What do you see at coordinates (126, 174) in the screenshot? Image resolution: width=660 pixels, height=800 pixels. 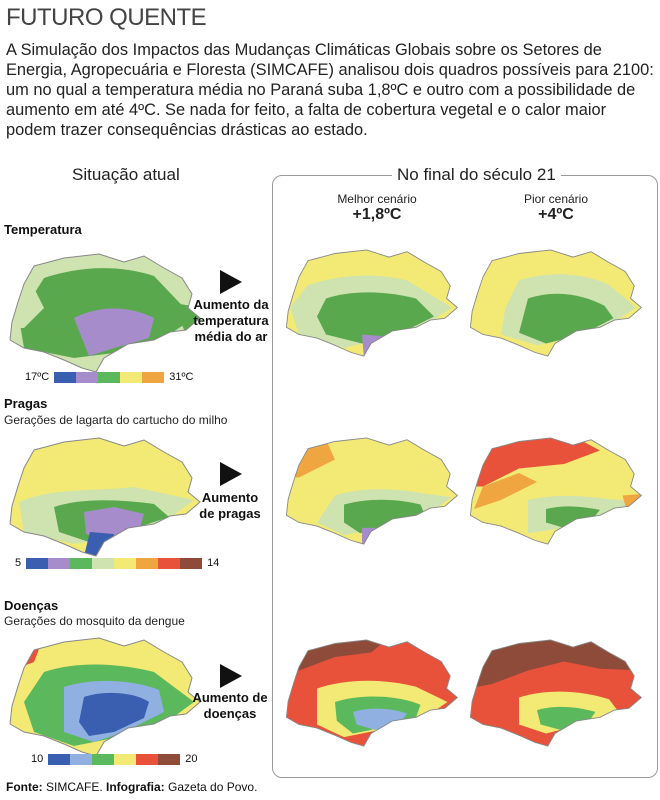 I see `current-column-title: Situação atual` at bounding box center [126, 174].